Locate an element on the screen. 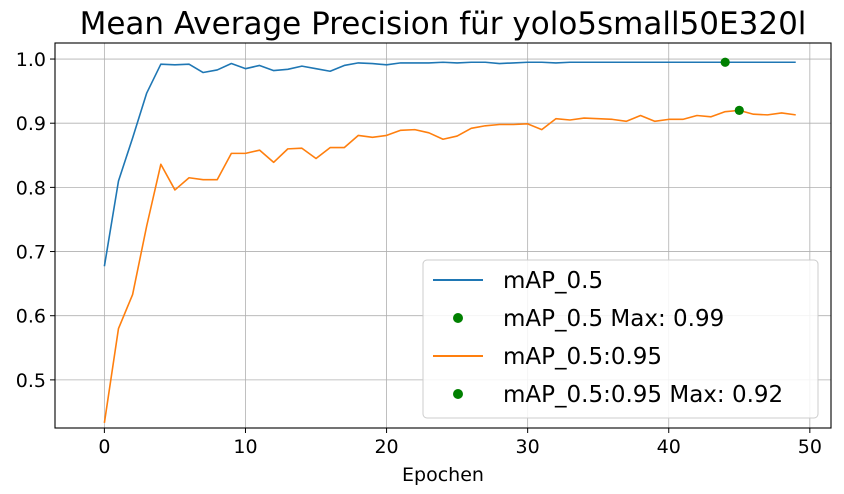 The image size is (844, 494). x-axis-label: Epochen is located at coordinates (443, 475).